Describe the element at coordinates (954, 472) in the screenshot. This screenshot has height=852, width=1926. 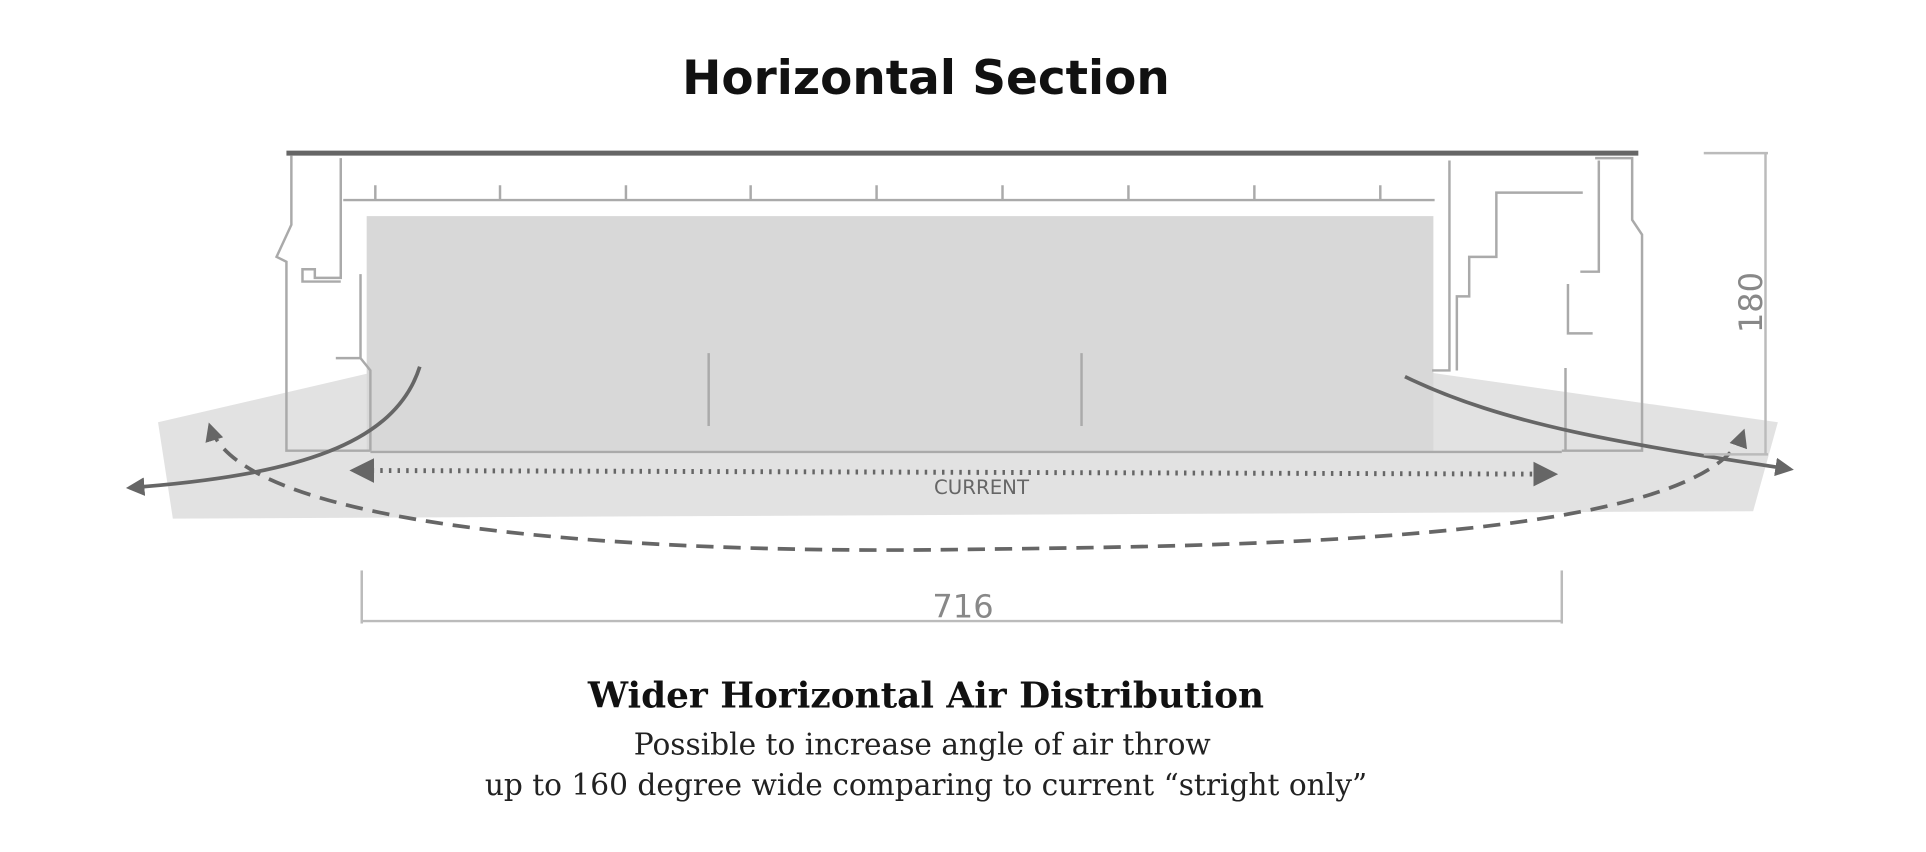
I see `current-throw-arrow` at that location.